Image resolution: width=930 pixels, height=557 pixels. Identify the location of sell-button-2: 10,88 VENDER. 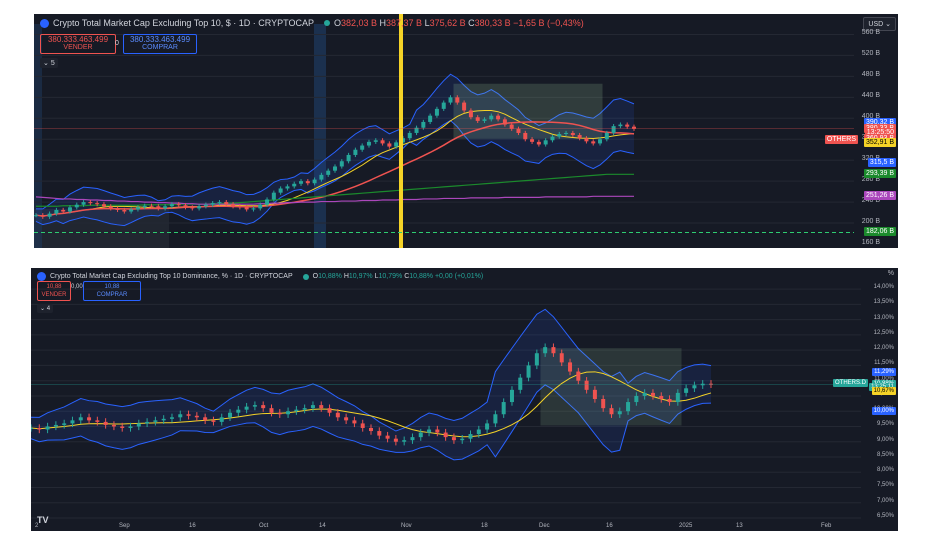
(54, 291).